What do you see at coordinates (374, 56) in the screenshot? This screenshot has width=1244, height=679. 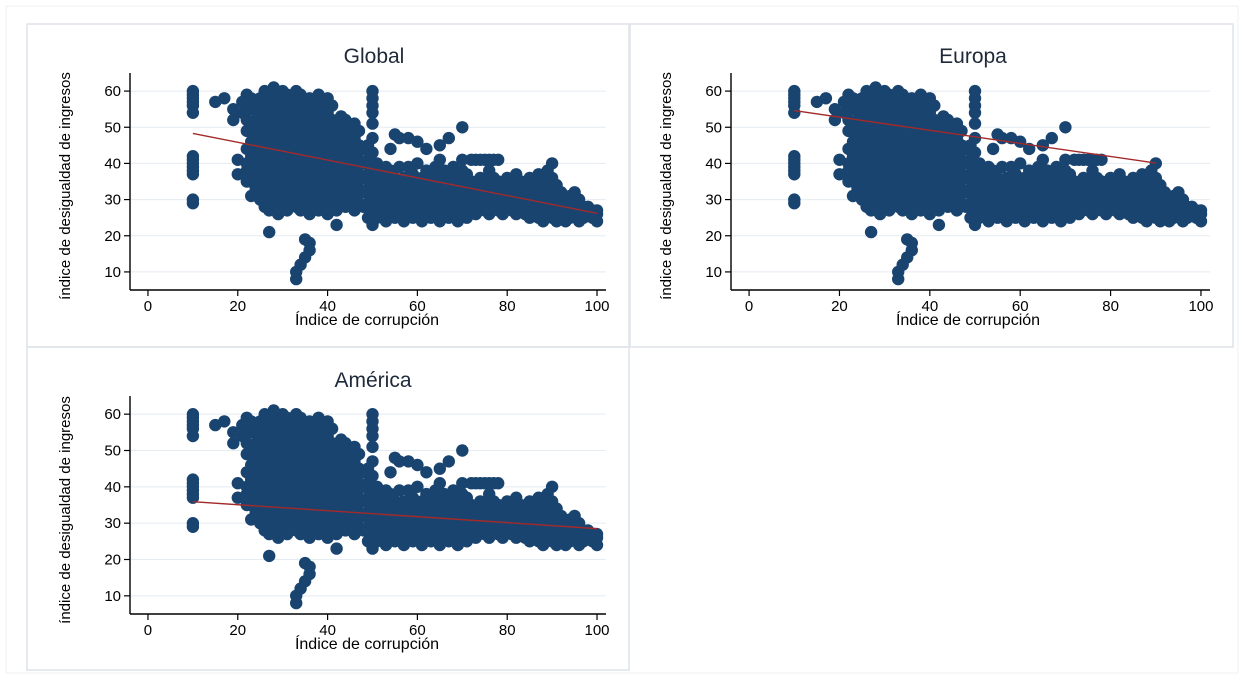 I see `panel-global-title: Global` at bounding box center [374, 56].